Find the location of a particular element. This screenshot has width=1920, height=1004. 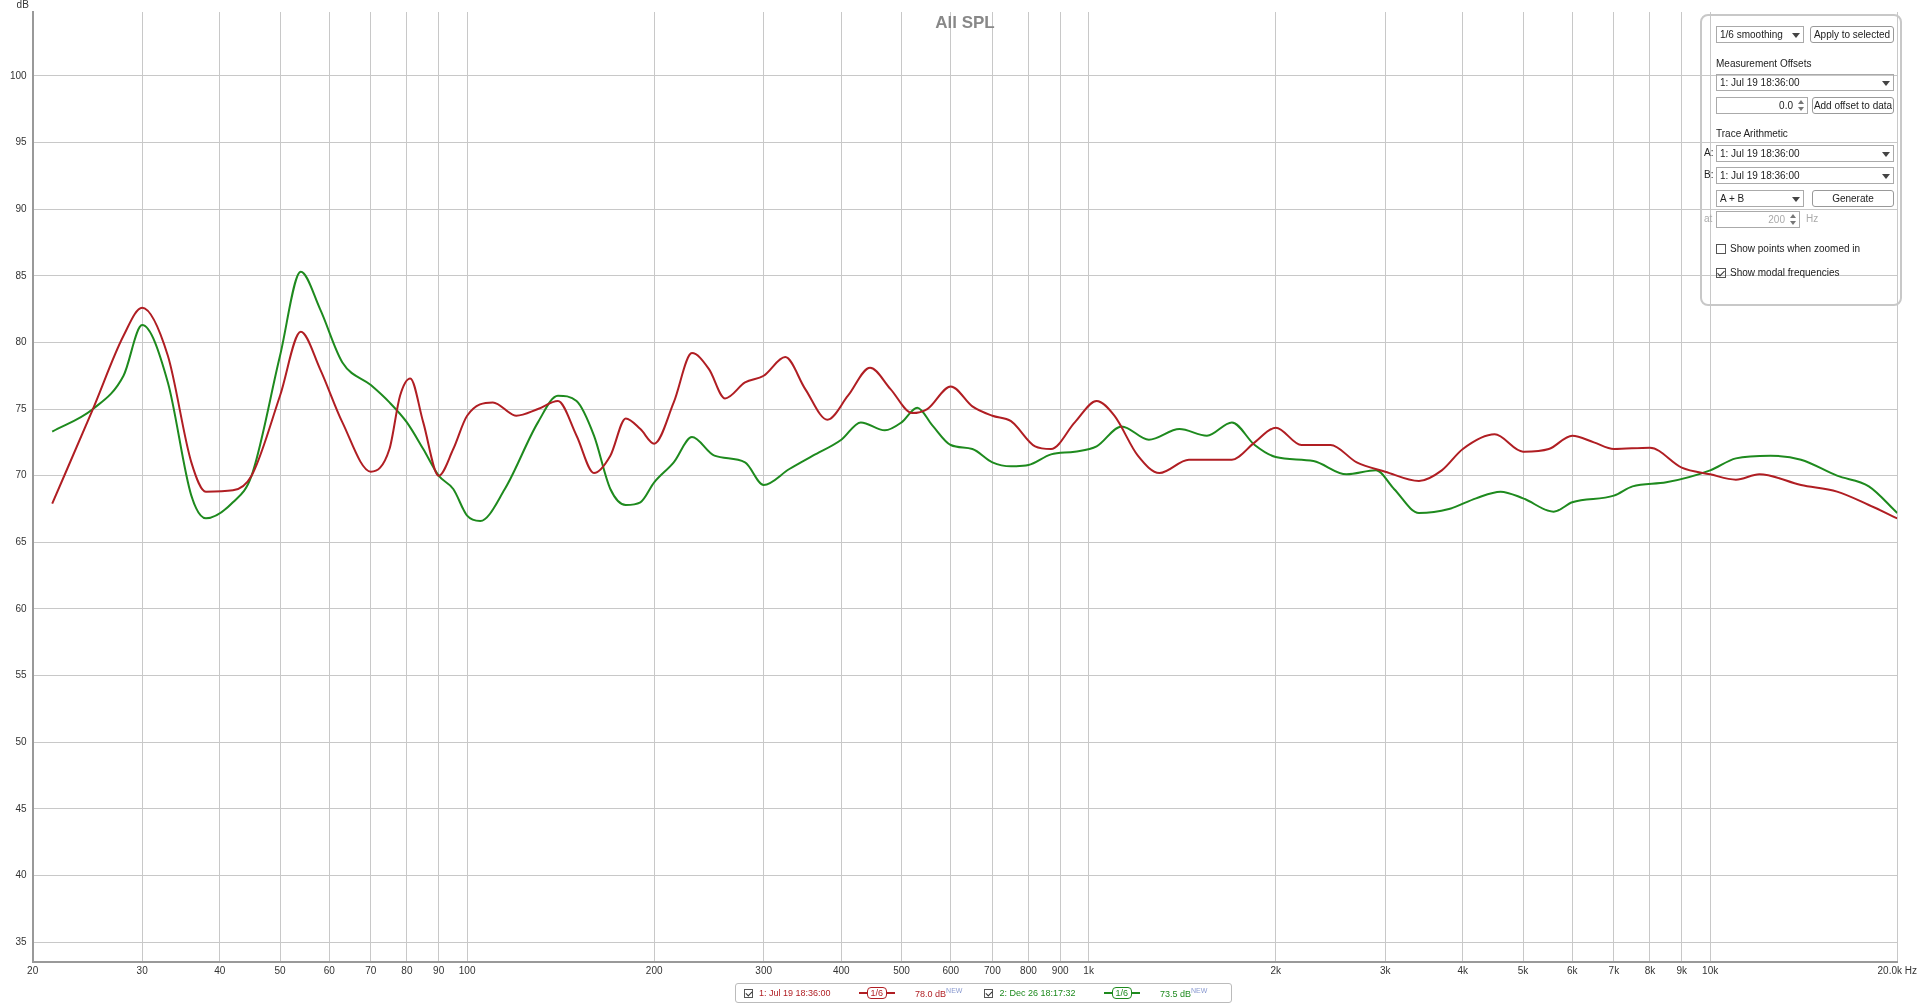

y-axis-title: dB is located at coordinates (23, 5).